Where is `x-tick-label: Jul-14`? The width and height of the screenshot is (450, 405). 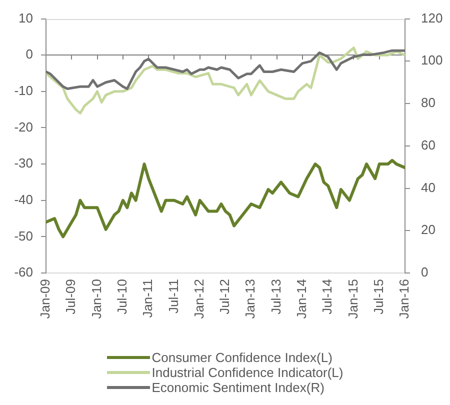 x-tick-label: Jul-14 is located at coordinates (327, 296).